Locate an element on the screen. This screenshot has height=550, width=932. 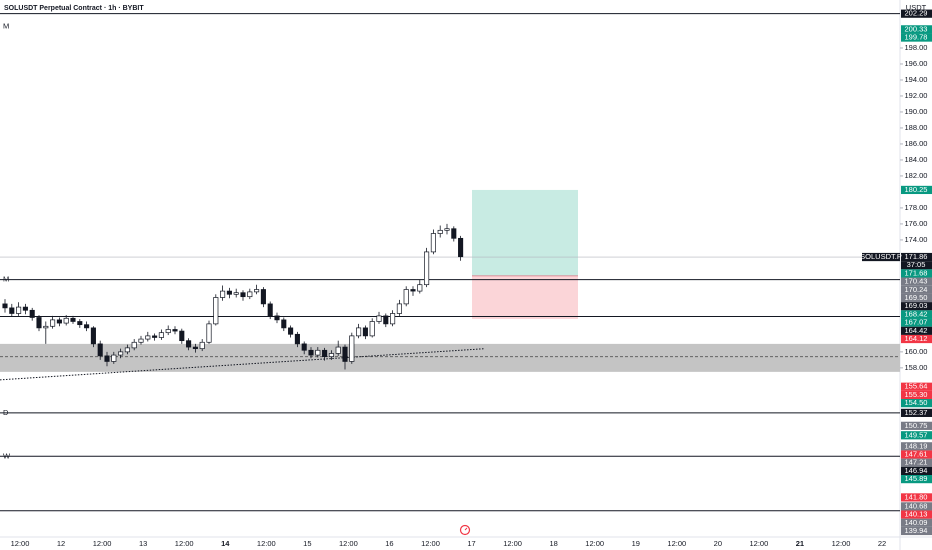
y-tick-label: 178.00 is located at coordinates (916, 207).